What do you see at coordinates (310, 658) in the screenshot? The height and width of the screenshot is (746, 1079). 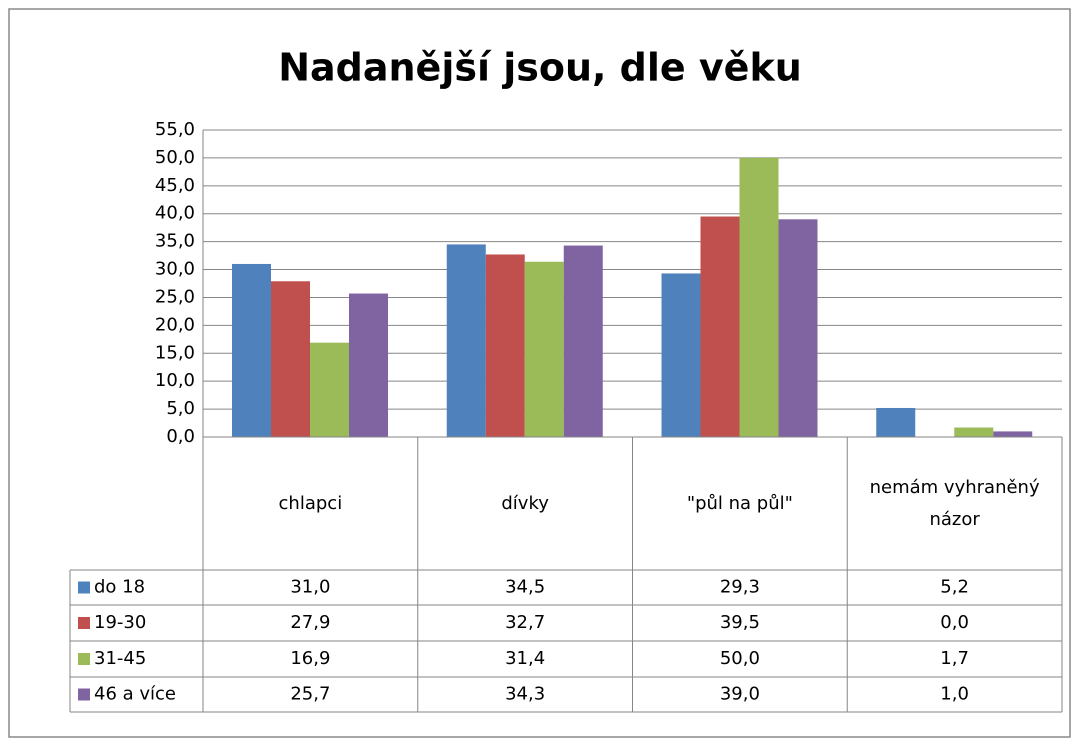 I see `data-label: 16,9` at bounding box center [310, 658].